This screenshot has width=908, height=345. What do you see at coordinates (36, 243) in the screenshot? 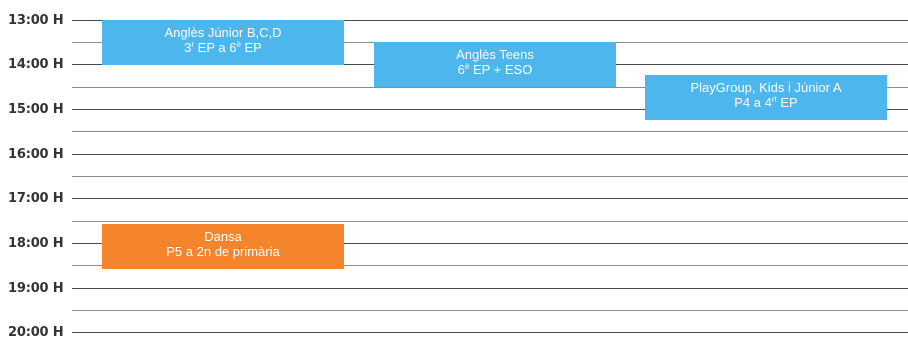
I see `time-label-1800: 18:00 H` at bounding box center [36, 243].